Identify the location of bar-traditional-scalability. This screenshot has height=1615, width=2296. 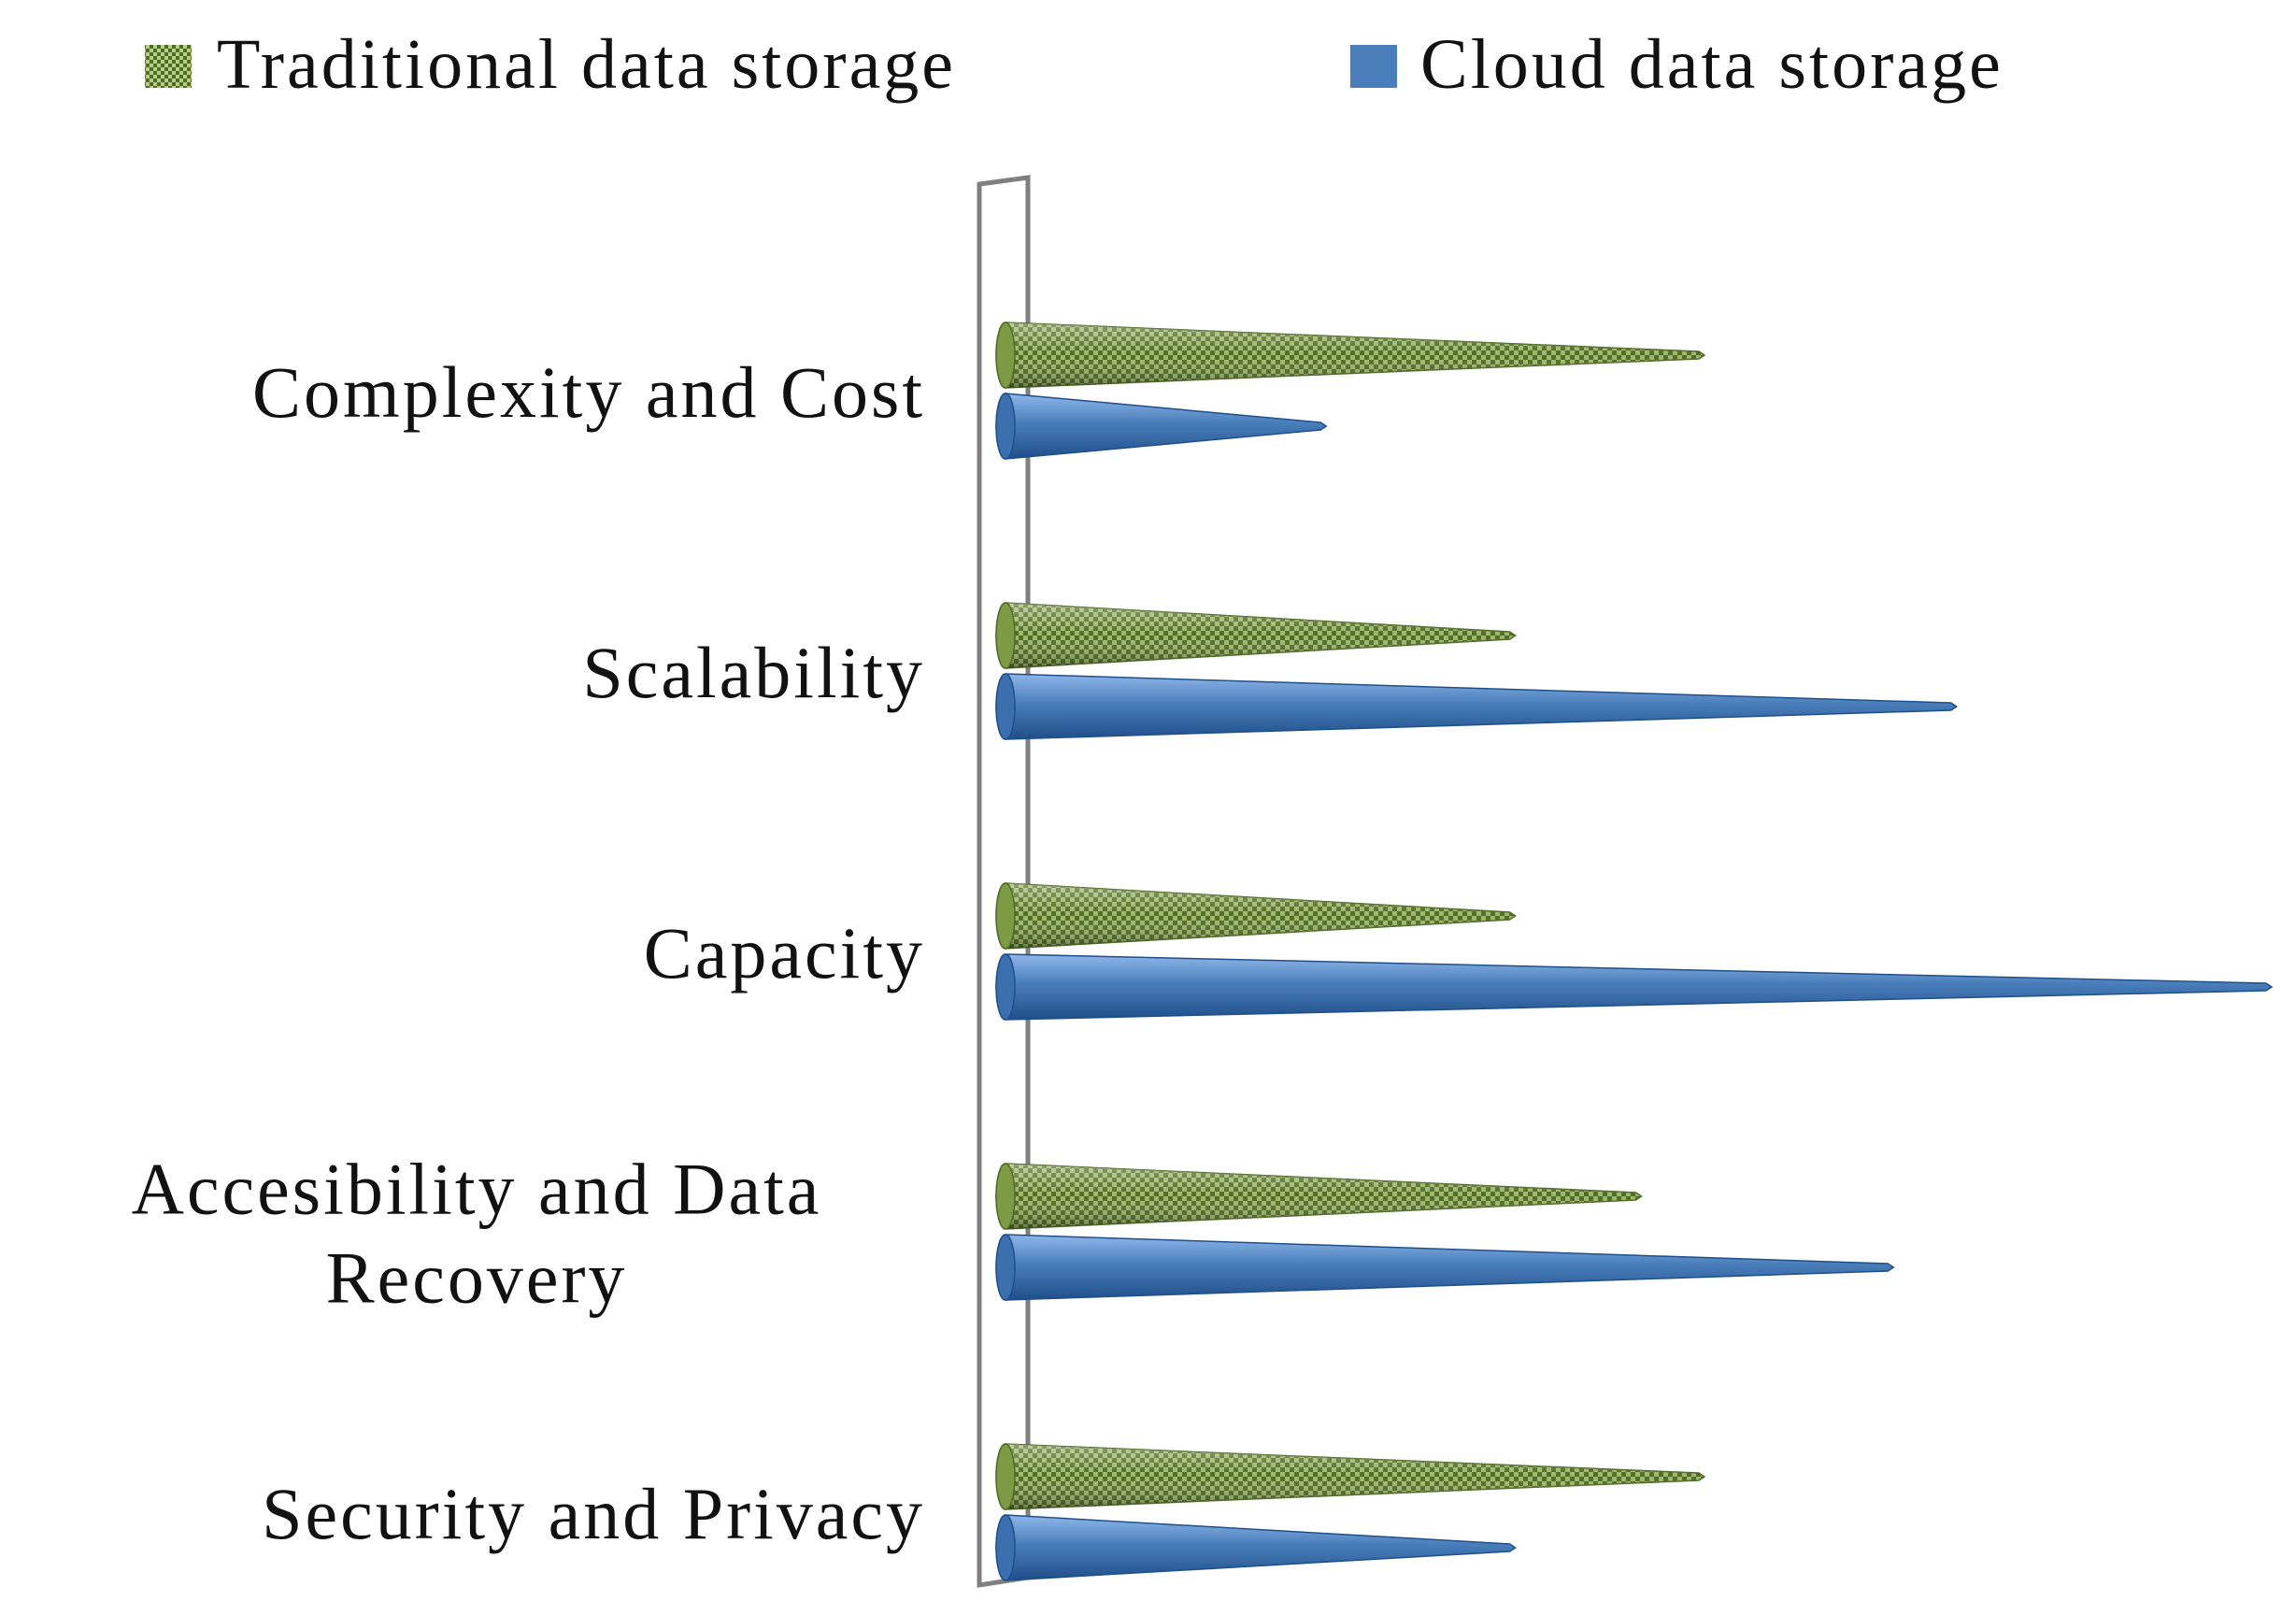
(1256, 635).